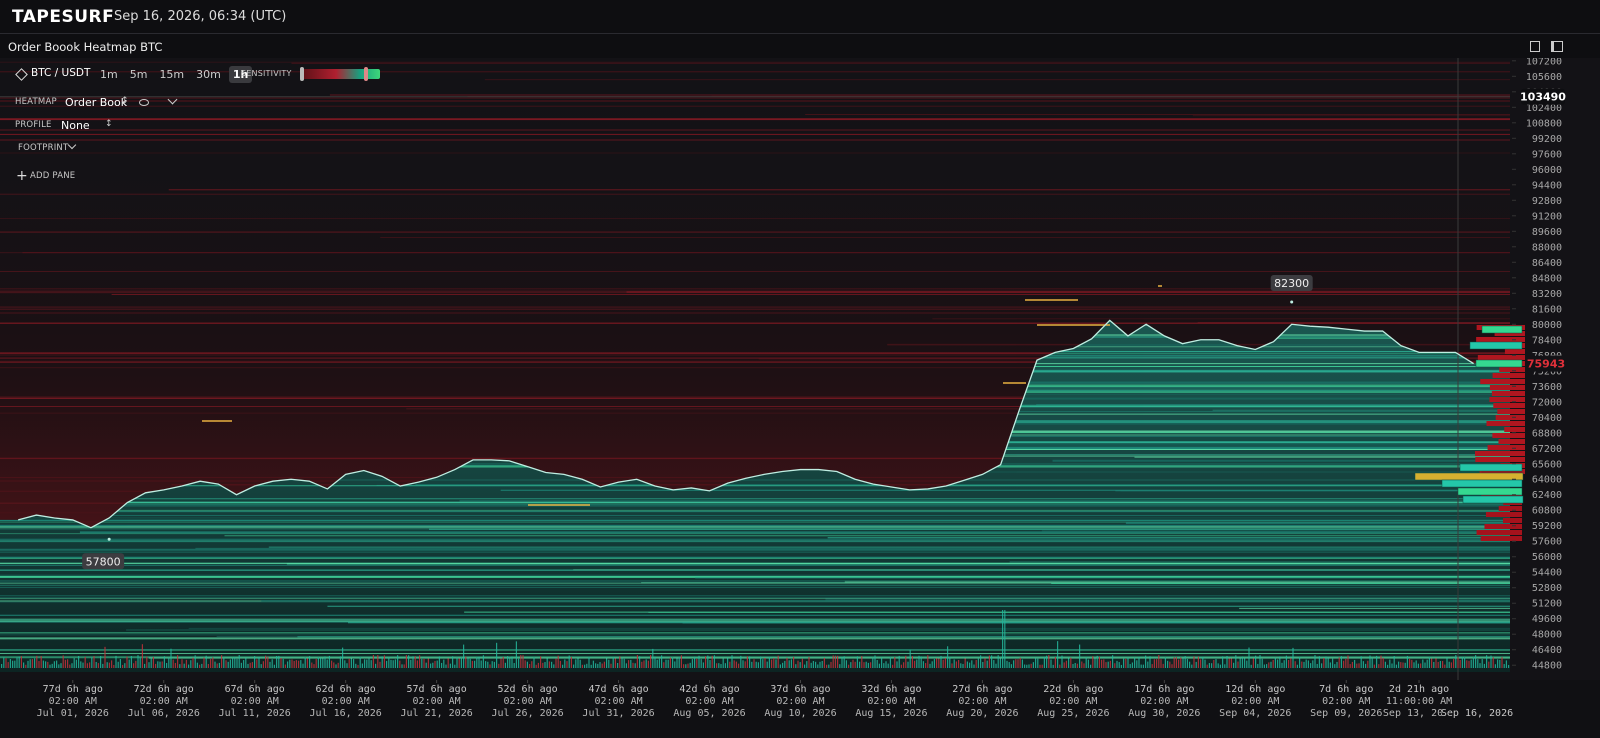 The image size is (1600, 738). What do you see at coordinates (340, 74) in the screenshot?
I see `sensitivity-slider` at bounding box center [340, 74].